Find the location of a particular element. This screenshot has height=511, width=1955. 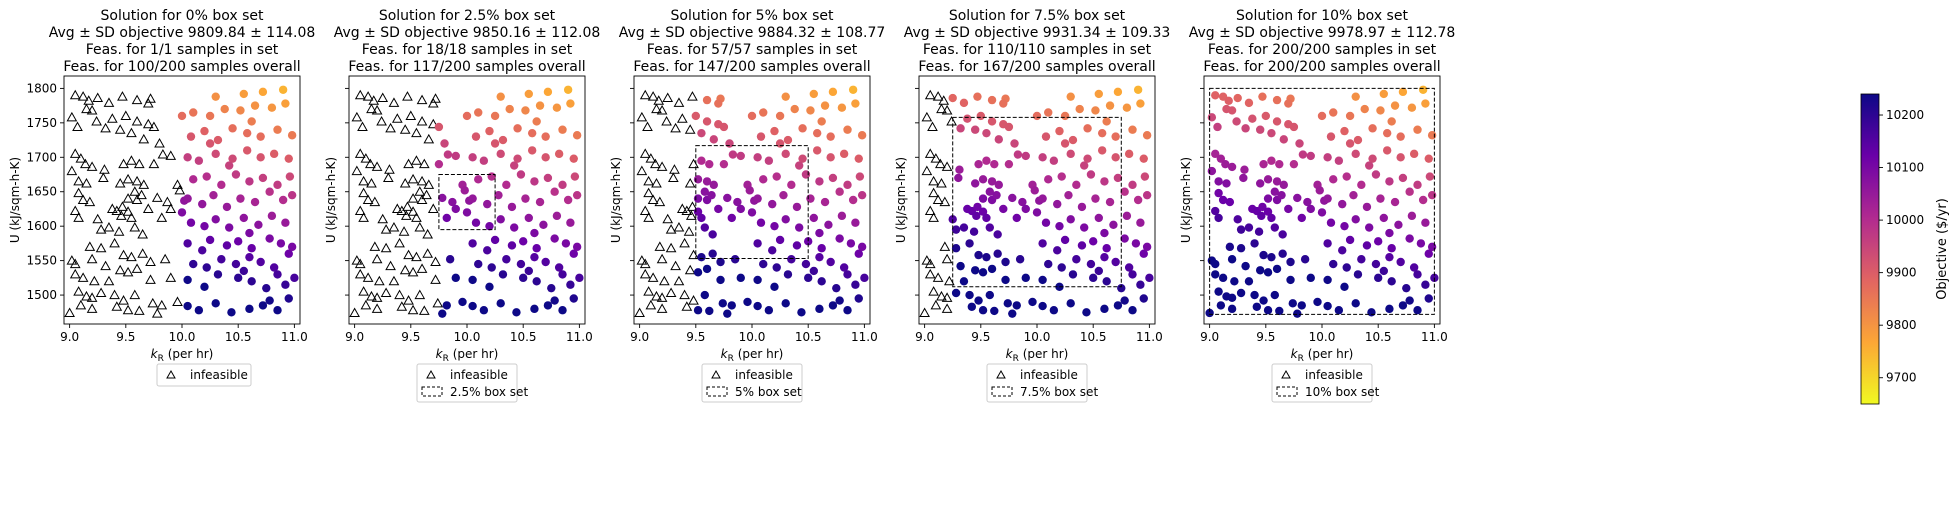

subplot-title-line: Feas. for 1/1 samples in set is located at coordinates (182, 50).